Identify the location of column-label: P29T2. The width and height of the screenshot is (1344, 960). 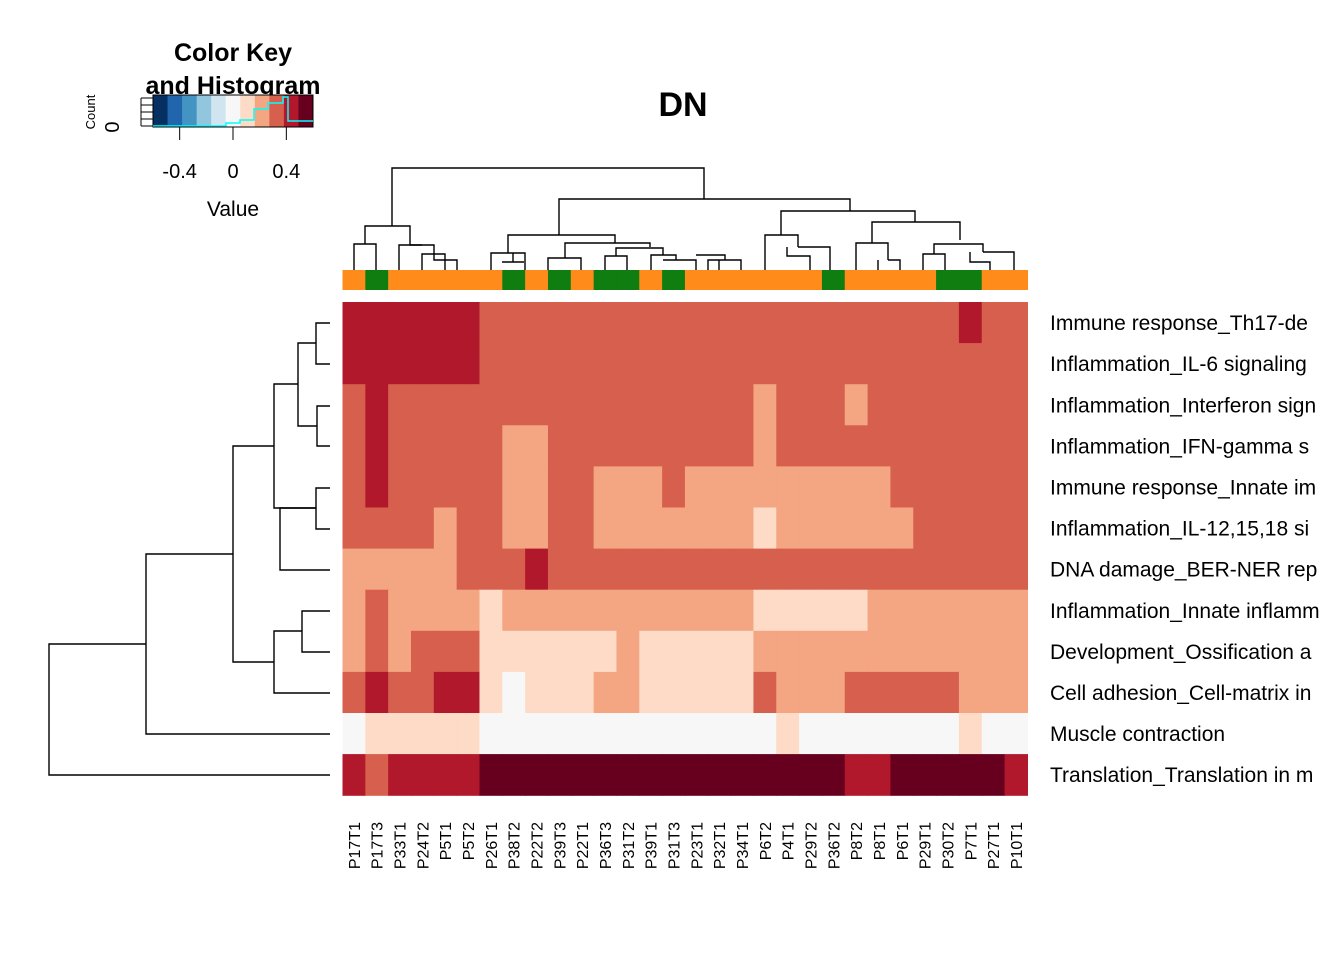
(812, 845).